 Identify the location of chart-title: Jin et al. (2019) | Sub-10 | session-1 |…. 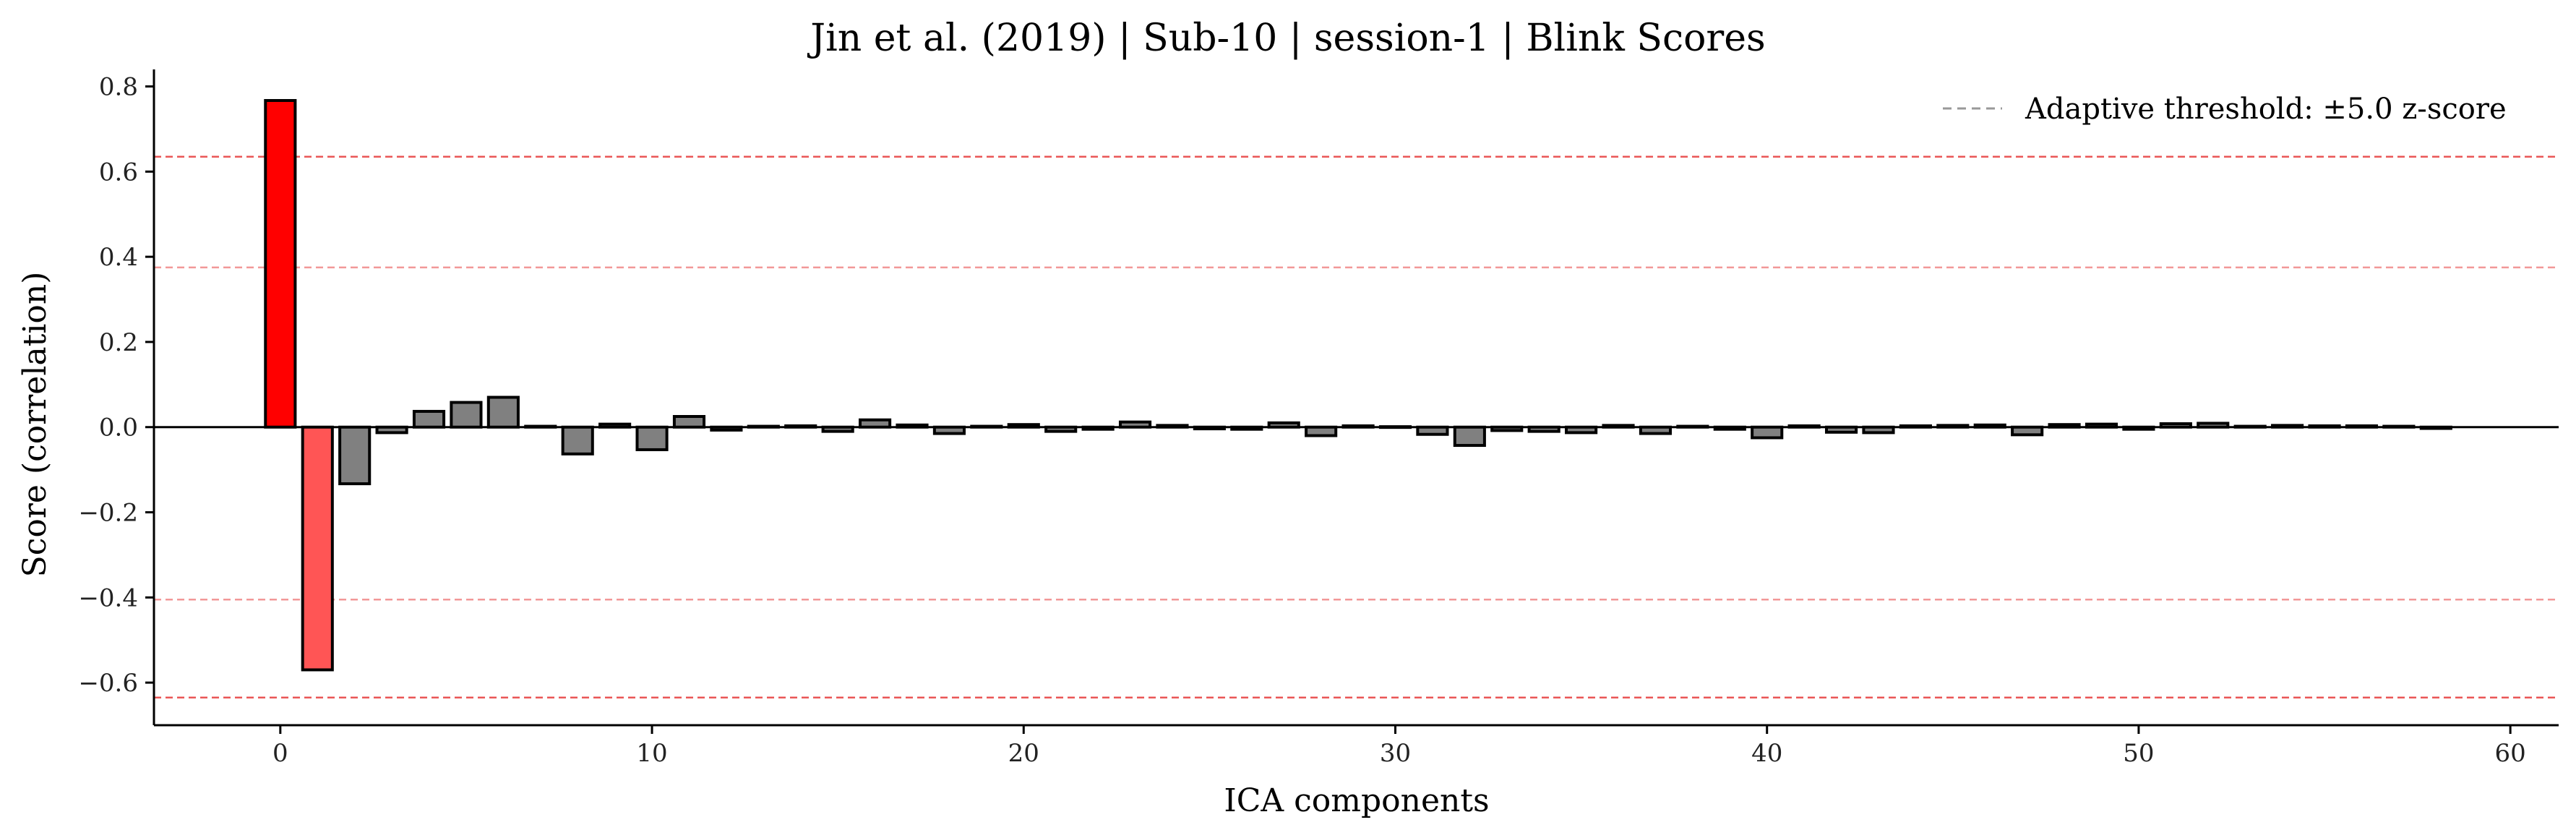
(1286, 38).